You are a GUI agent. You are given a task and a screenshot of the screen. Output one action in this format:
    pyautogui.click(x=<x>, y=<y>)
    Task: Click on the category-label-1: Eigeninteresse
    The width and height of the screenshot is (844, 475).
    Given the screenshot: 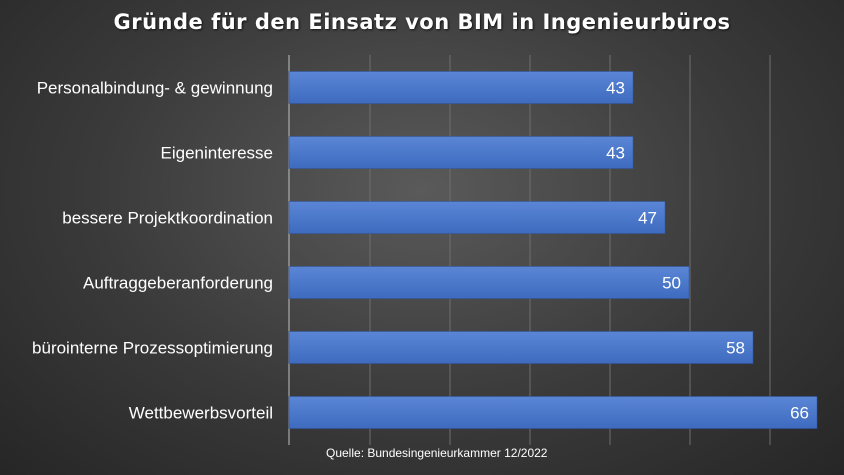 What is the action you would take?
    pyautogui.click(x=217, y=153)
    